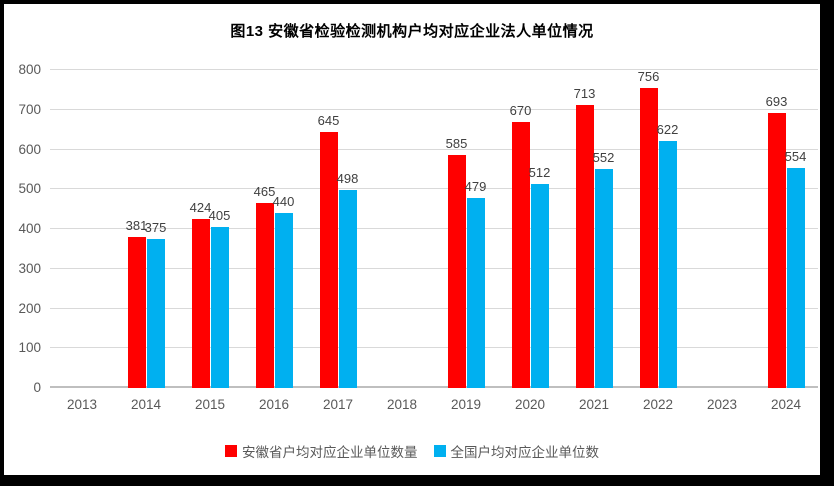  What do you see at coordinates (29, 268) in the screenshot?
I see `y-tick-label: 300` at bounding box center [29, 268].